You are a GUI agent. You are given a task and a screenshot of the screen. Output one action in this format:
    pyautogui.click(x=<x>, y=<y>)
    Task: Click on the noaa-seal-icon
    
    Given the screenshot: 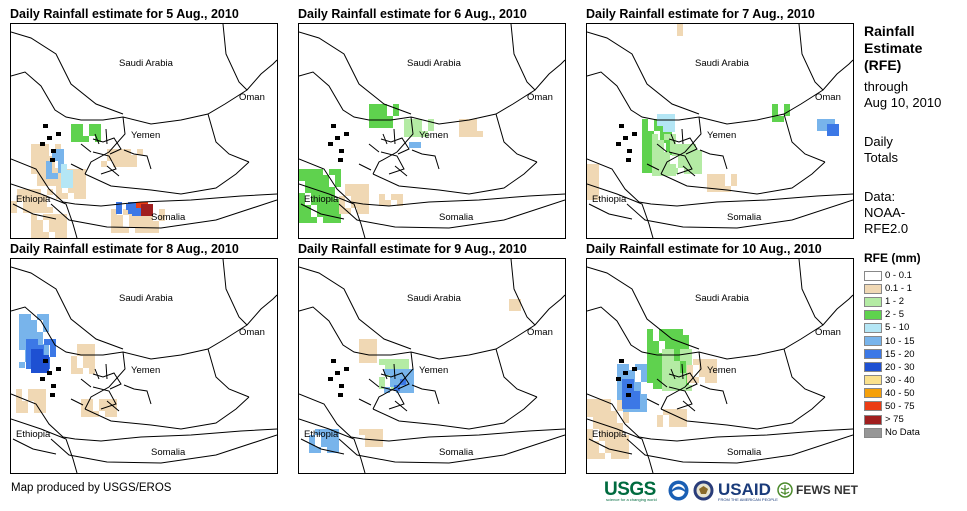 What is the action you would take?
    pyautogui.click(x=678, y=490)
    